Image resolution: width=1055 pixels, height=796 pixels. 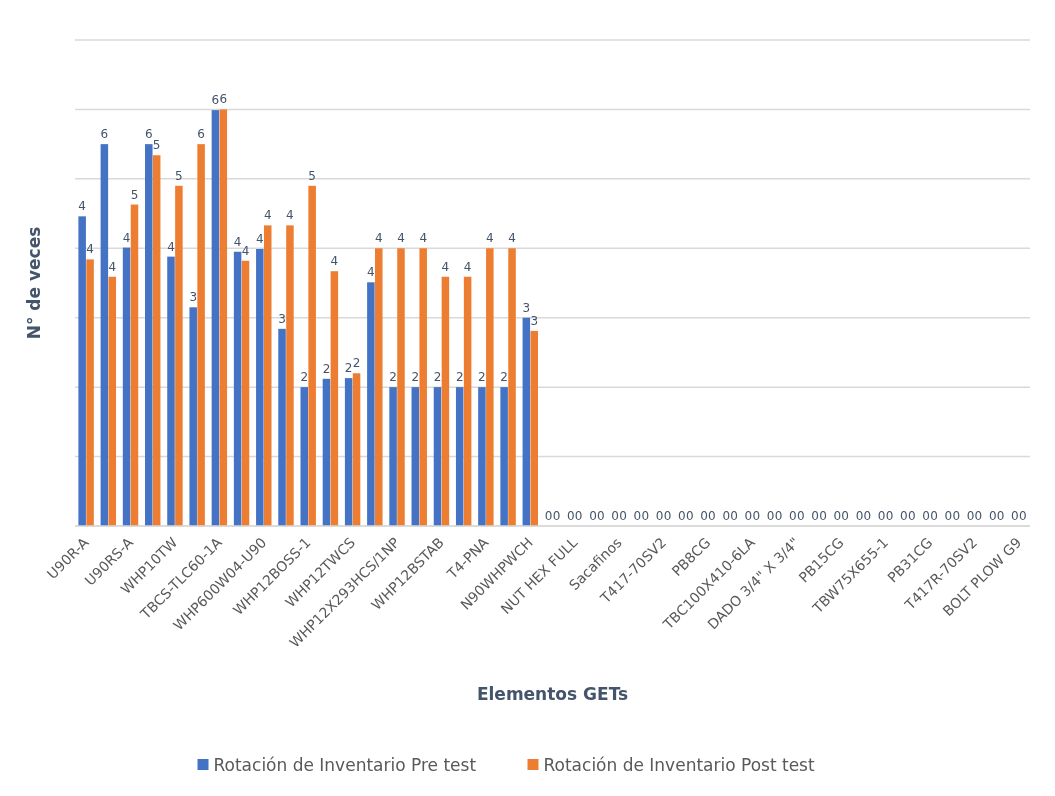 What do you see at coordinates (34, 283) in the screenshot?
I see `y-axis-title: N° de veces` at bounding box center [34, 283].